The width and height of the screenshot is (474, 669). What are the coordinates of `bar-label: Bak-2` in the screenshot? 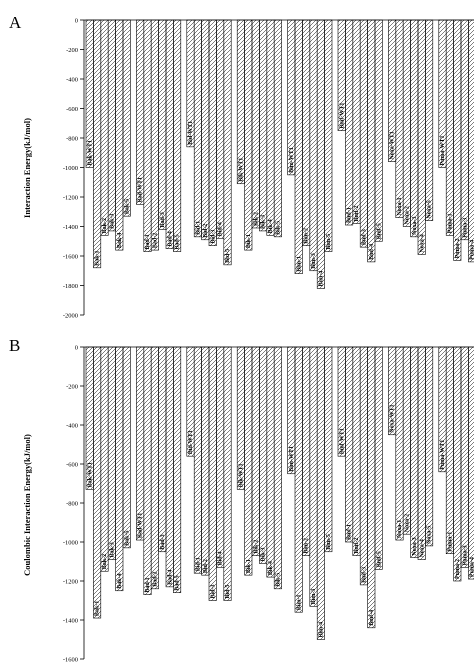 It's located at (105, 225).